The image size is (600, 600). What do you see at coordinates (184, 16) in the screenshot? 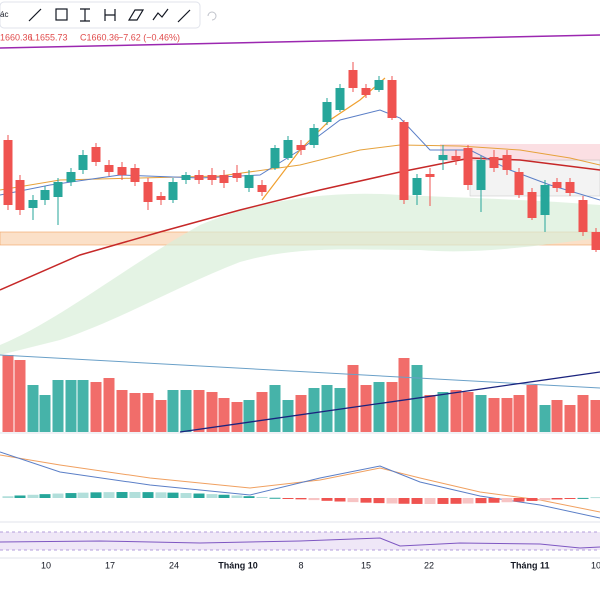
I see `tool-brush` at bounding box center [184, 16].